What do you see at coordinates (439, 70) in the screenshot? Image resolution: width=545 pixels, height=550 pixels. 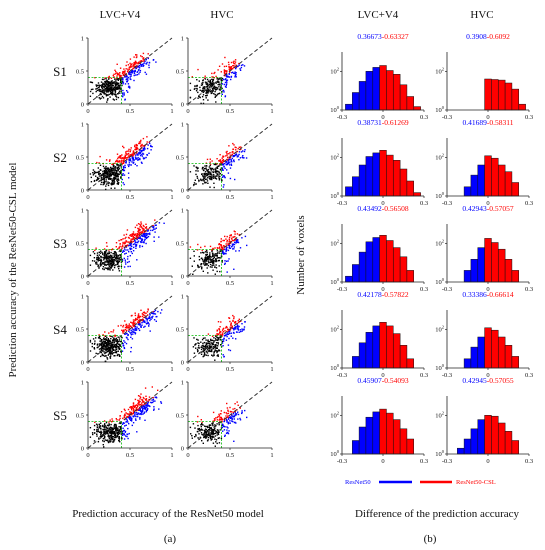 I see `y-tick-label: 102` at bounding box center [439, 70].